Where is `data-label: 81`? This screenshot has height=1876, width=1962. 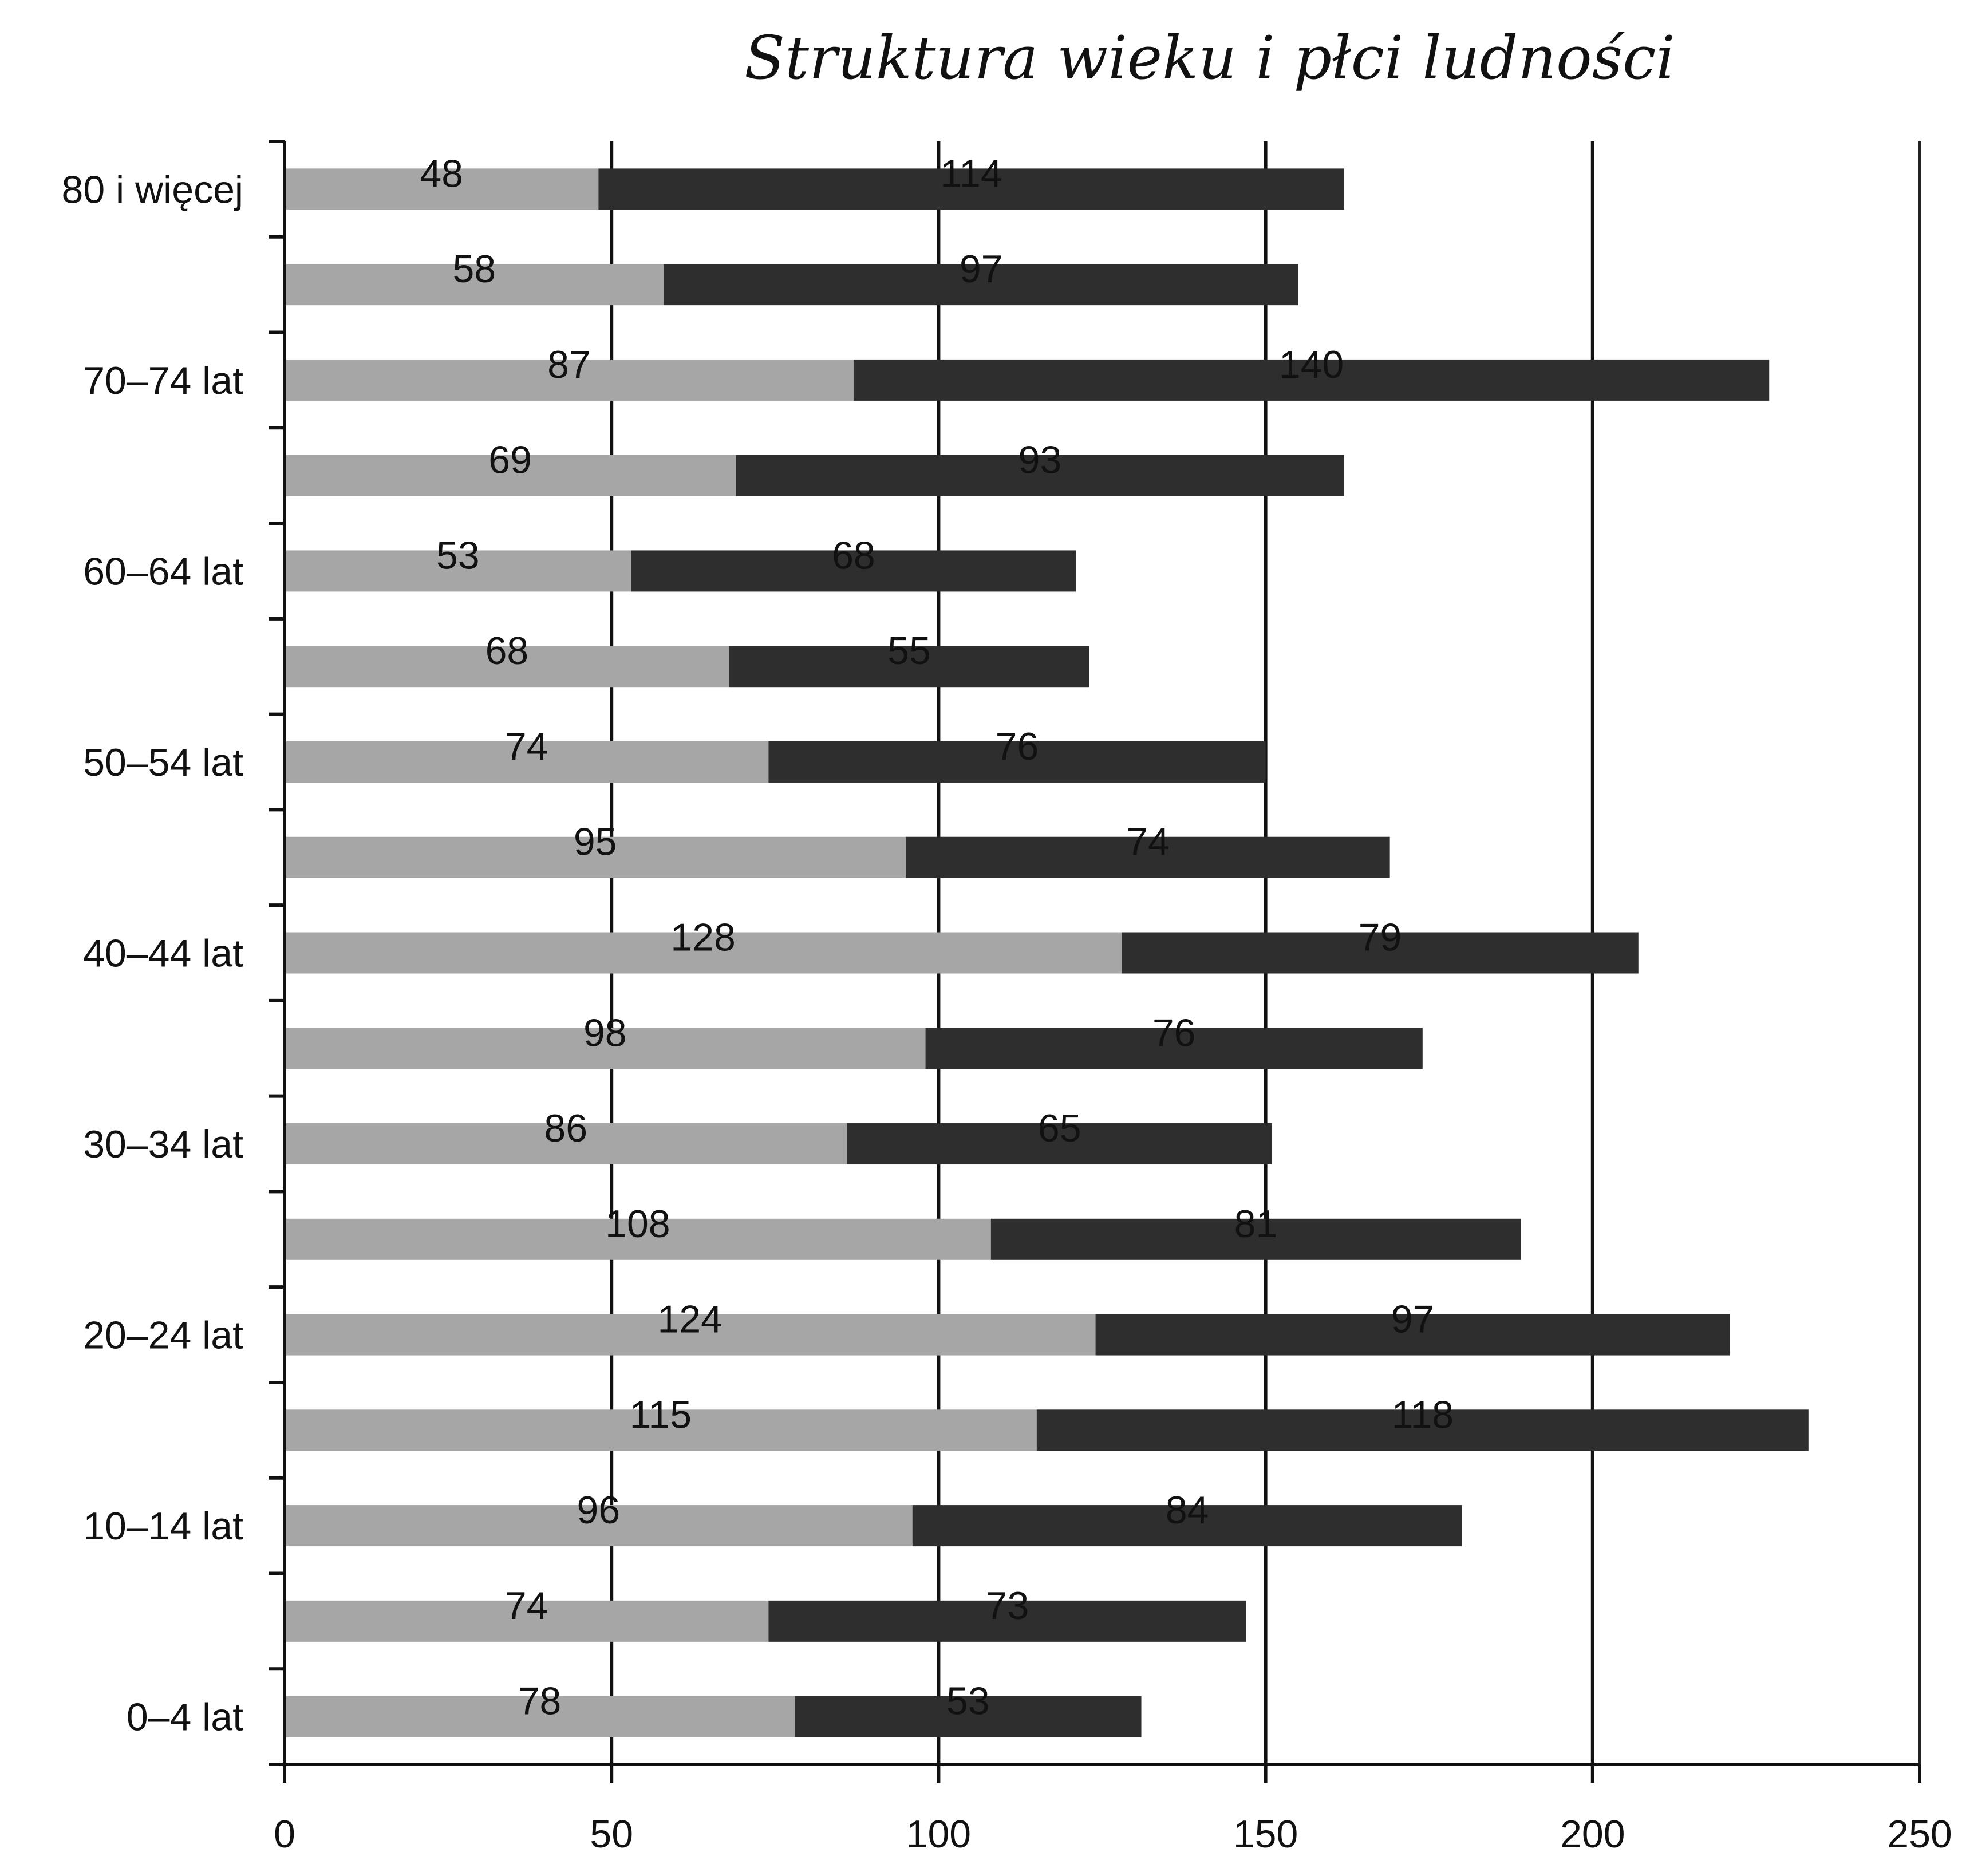
data-label: 81 is located at coordinates (1256, 1224).